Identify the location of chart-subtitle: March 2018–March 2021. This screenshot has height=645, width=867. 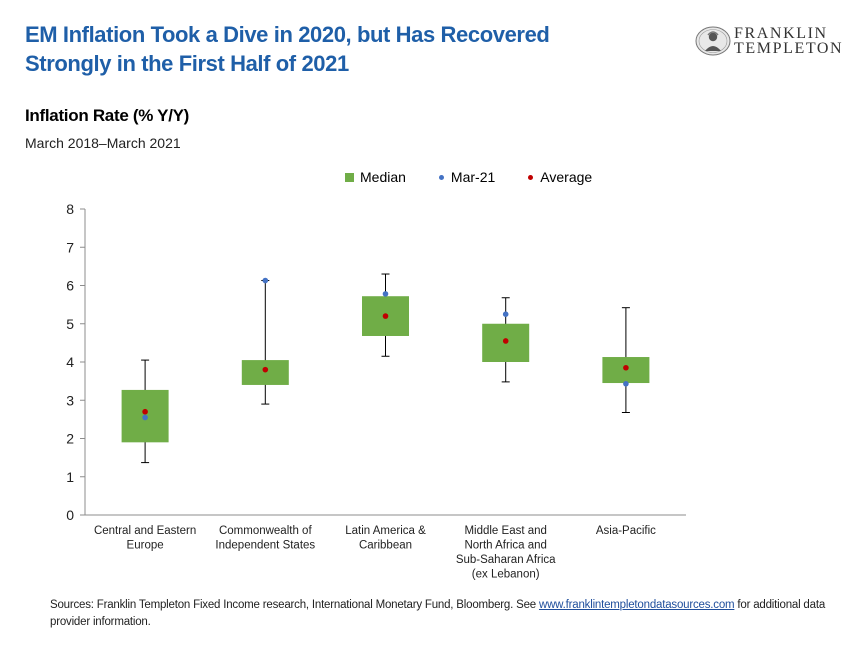
(103, 143).